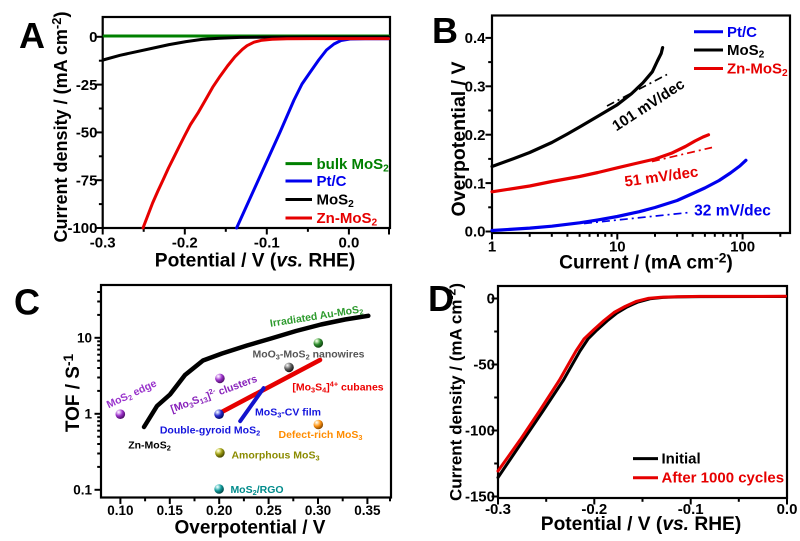 The height and width of the screenshot is (541, 800). I want to click on svg-text: -75, so click(87, 180).